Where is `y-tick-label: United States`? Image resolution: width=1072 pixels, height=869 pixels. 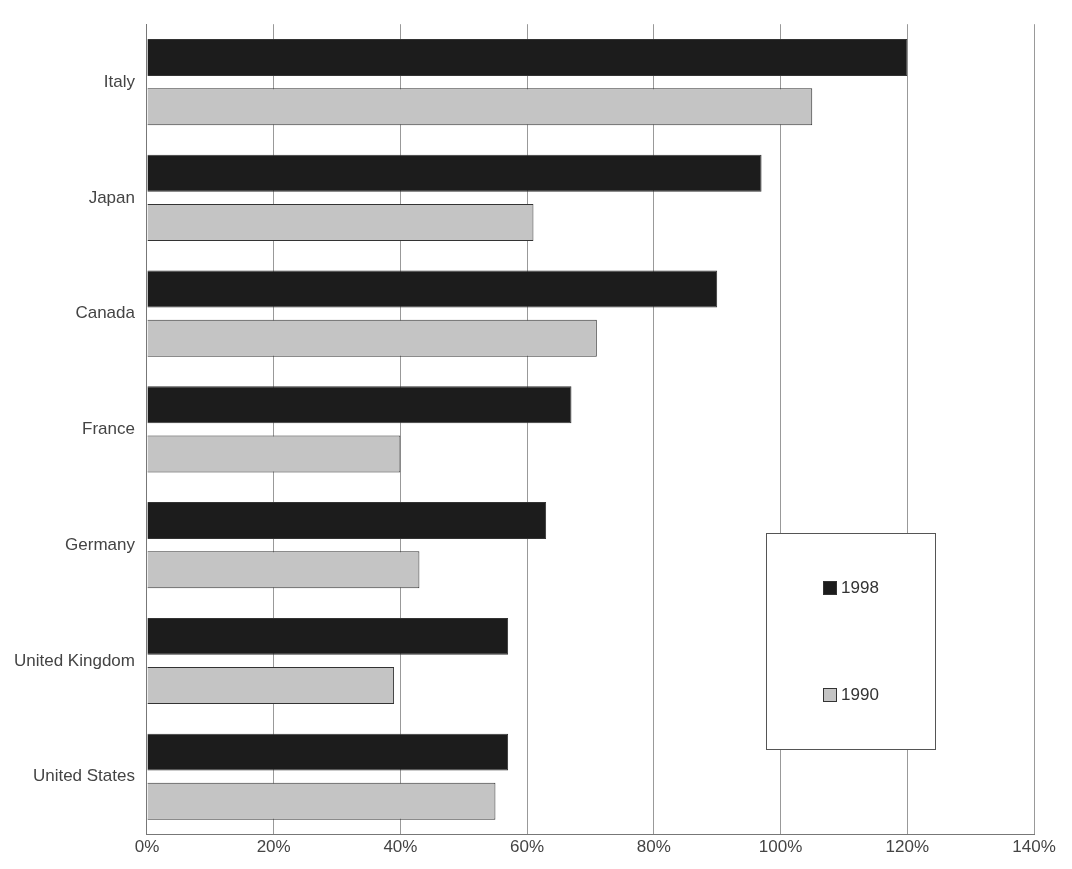 y-tick-label: United States is located at coordinates (83, 776).